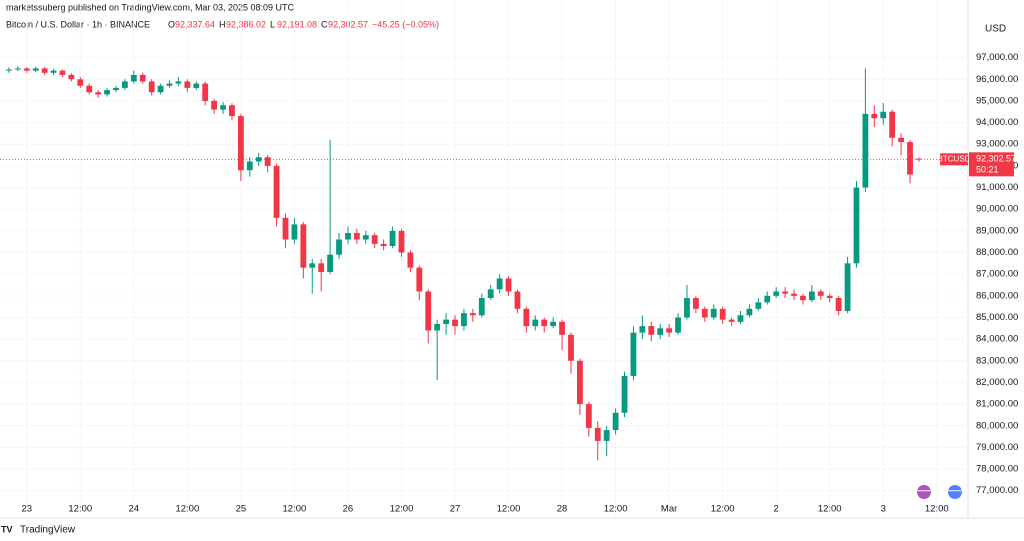 The height and width of the screenshot is (541, 1024). What do you see at coordinates (997, 274) in the screenshot?
I see `y-tick-label: 87,000.00` at bounding box center [997, 274].